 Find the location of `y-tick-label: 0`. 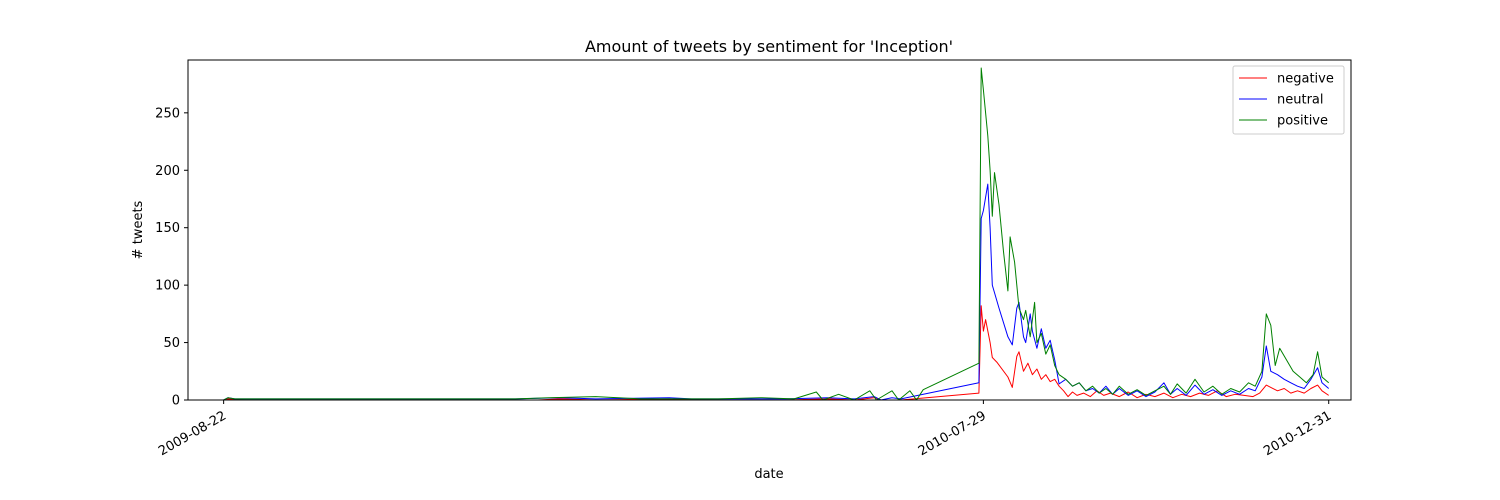

y-tick-label: 0 is located at coordinates (176, 401).